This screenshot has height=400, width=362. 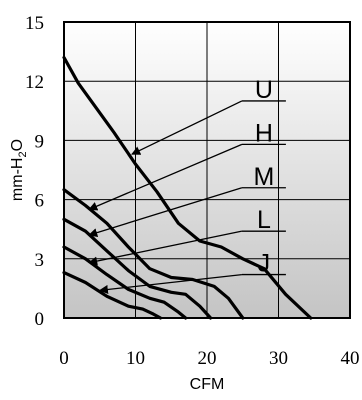 What do you see at coordinates (34, 82) in the screenshot?
I see `y-tick-label: 12` at bounding box center [34, 82].